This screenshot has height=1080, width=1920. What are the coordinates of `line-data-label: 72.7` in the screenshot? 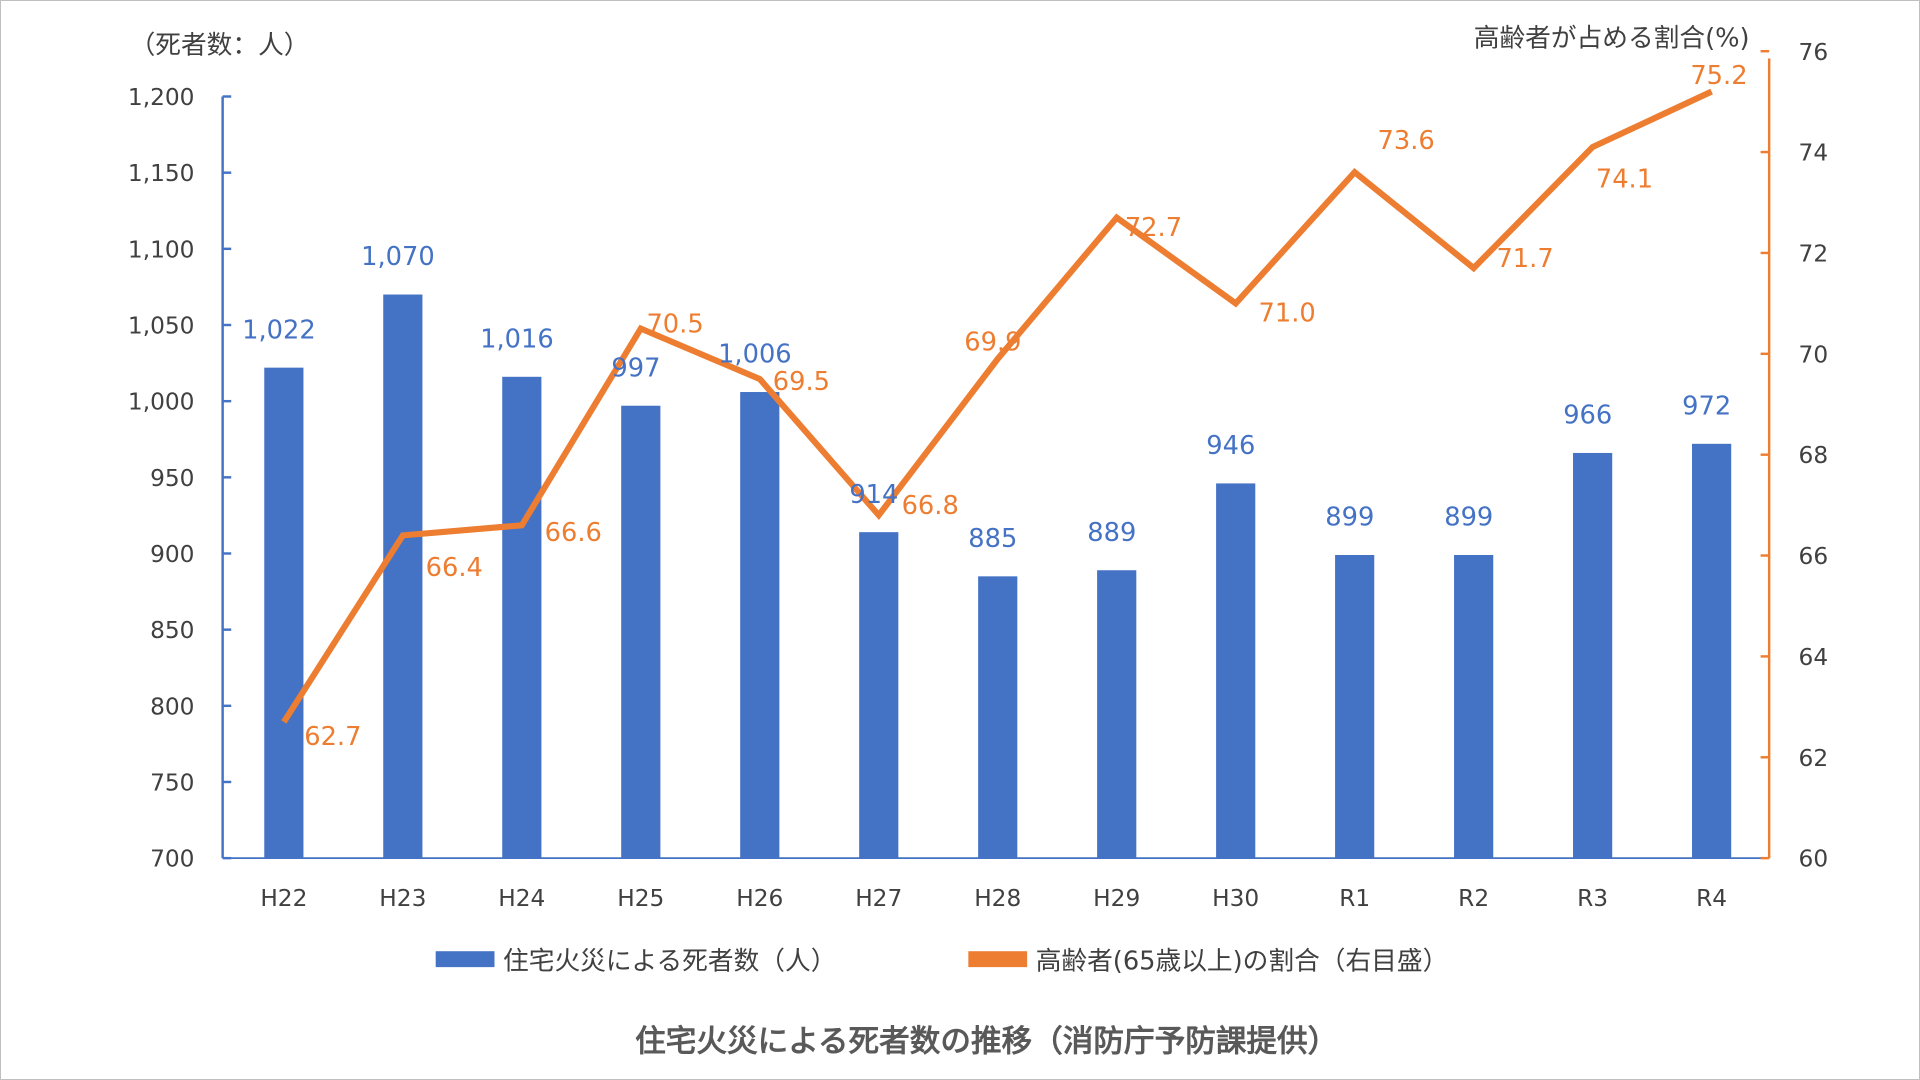 It's located at (1153, 228).